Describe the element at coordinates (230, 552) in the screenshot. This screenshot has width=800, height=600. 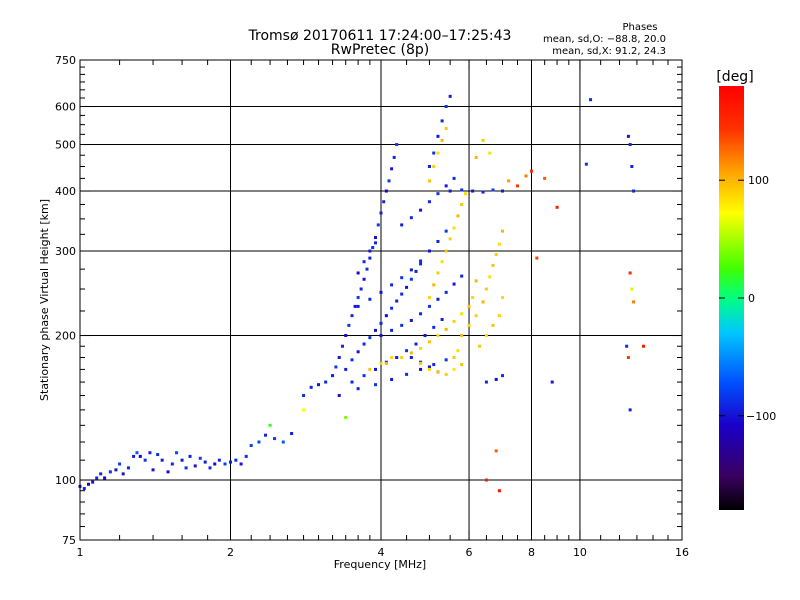
I see `x-tick-label: 2` at that location.